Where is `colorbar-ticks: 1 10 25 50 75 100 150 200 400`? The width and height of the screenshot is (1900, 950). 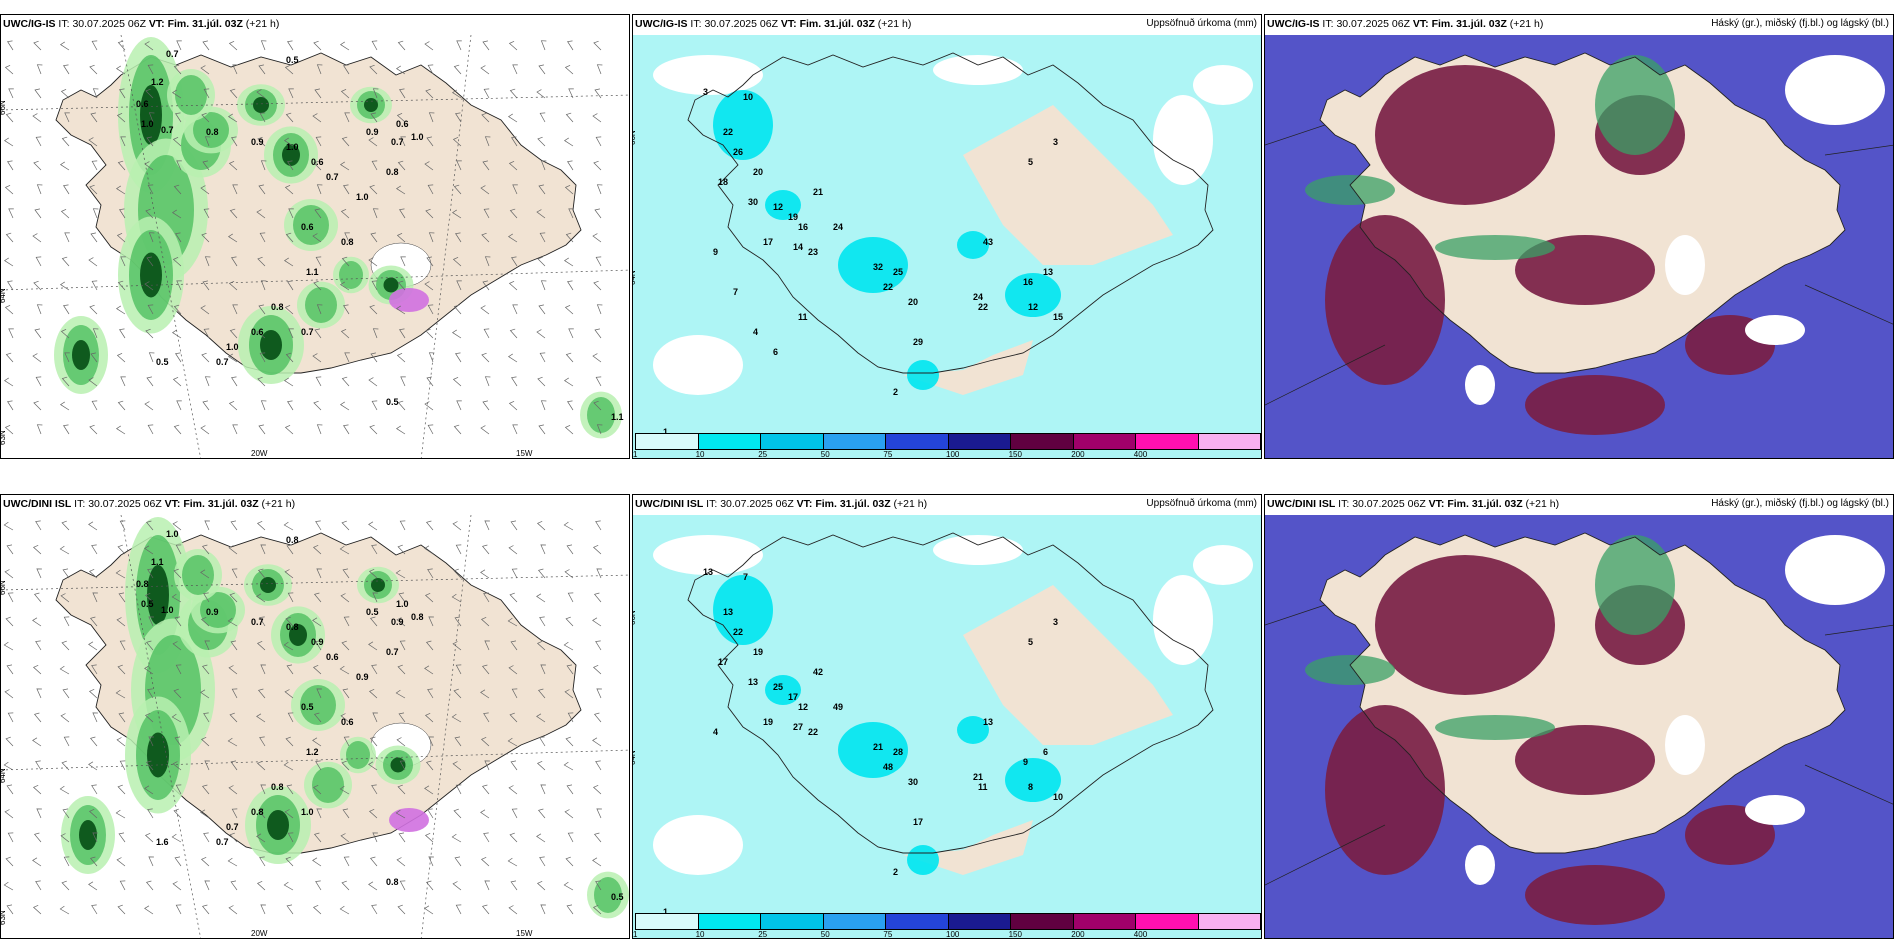 colorbar-ticks: 1 10 25 50 75 100 150 200 400 is located at coordinates (947, 454).